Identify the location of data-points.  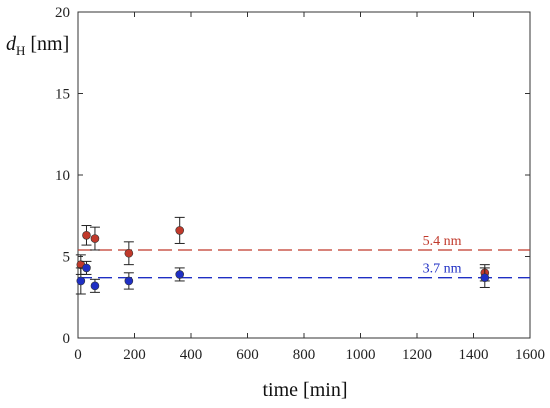
(282, 255).